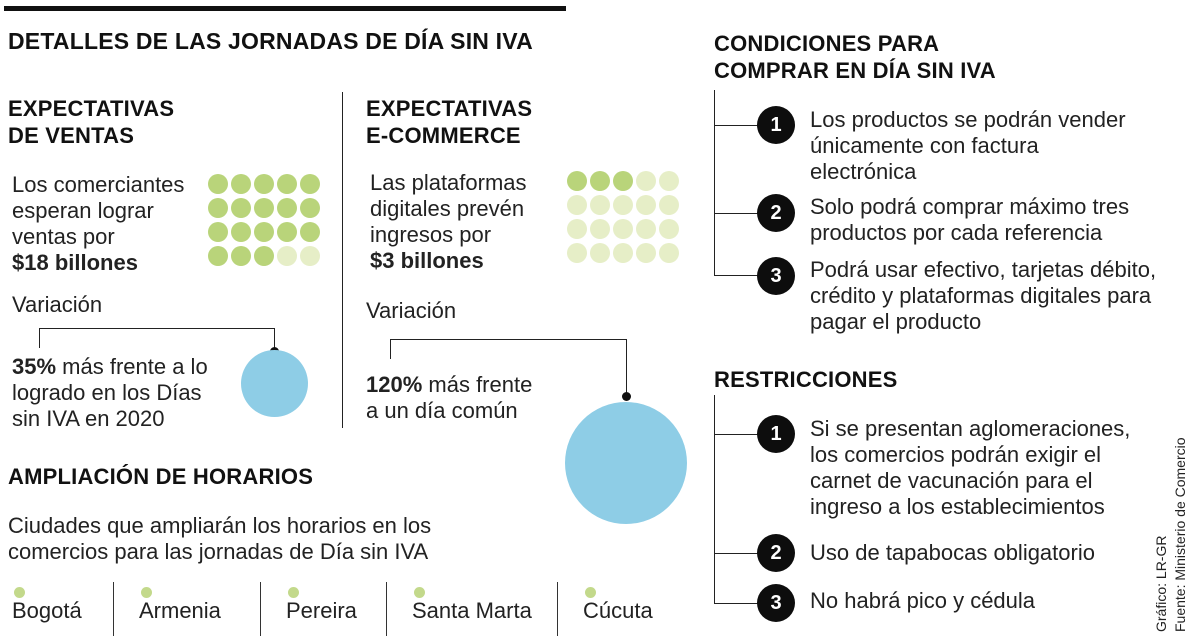 The width and height of the screenshot is (1200, 636). What do you see at coordinates (970, 428) in the screenshot?
I see `restricciones-item-1-line: Si se presentan aglomeraciones,` at bounding box center [970, 428].